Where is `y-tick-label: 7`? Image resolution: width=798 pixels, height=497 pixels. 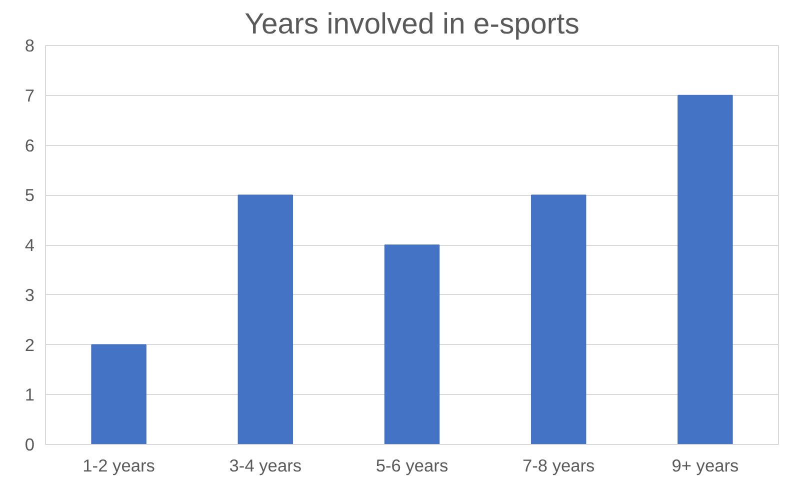
y-tick-label: 7 is located at coordinates (29, 95).